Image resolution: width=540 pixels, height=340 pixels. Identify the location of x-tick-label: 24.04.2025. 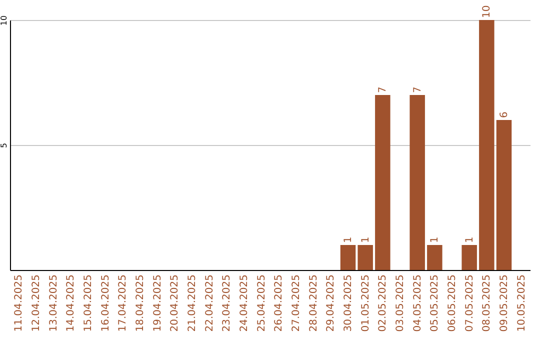
(244, 303).